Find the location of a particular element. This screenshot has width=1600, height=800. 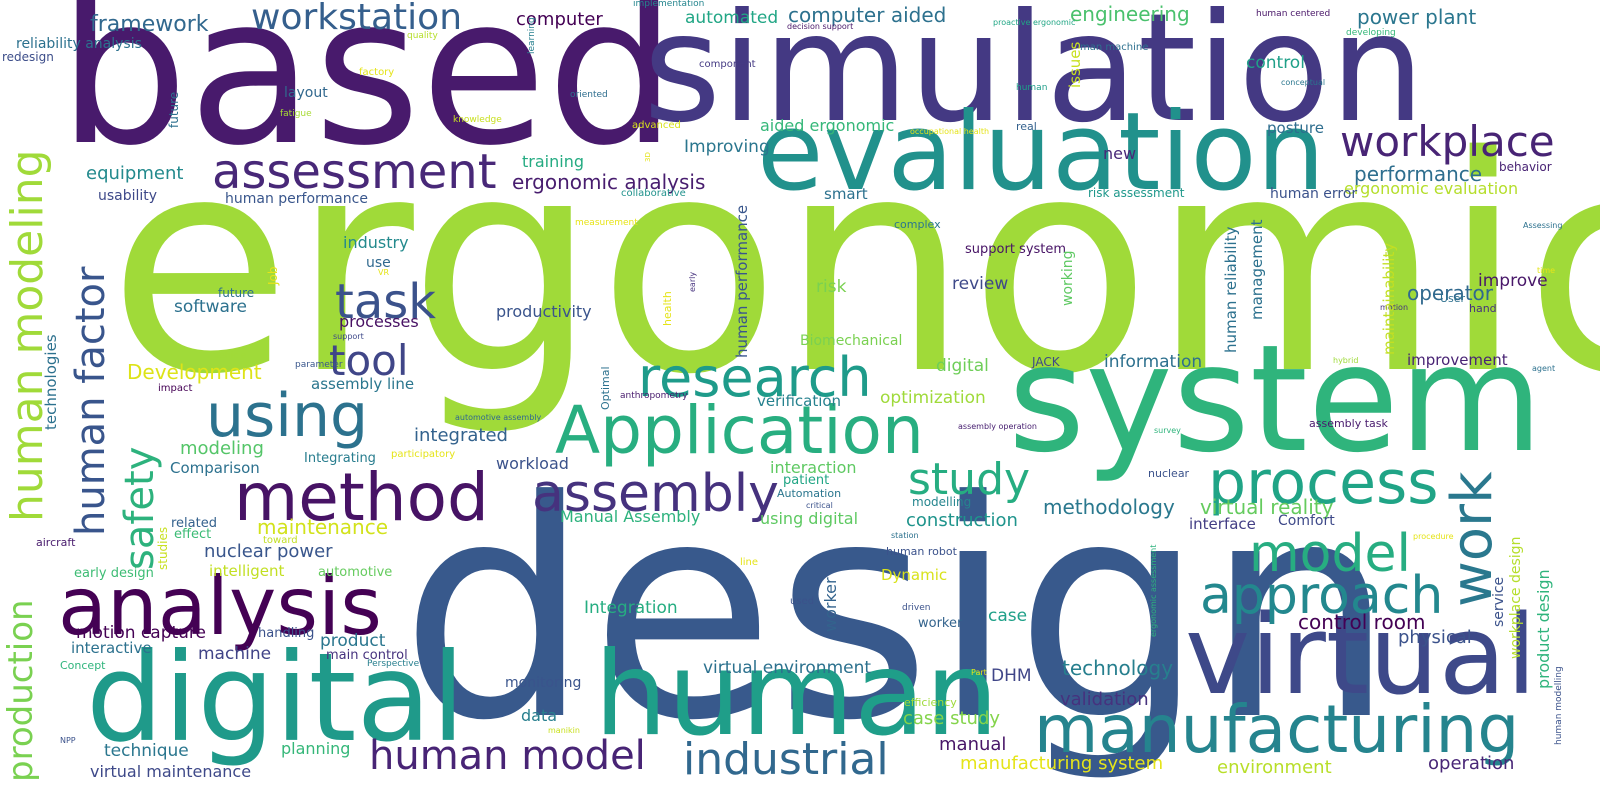

word-improvement: improvement is located at coordinates (1457, 360).